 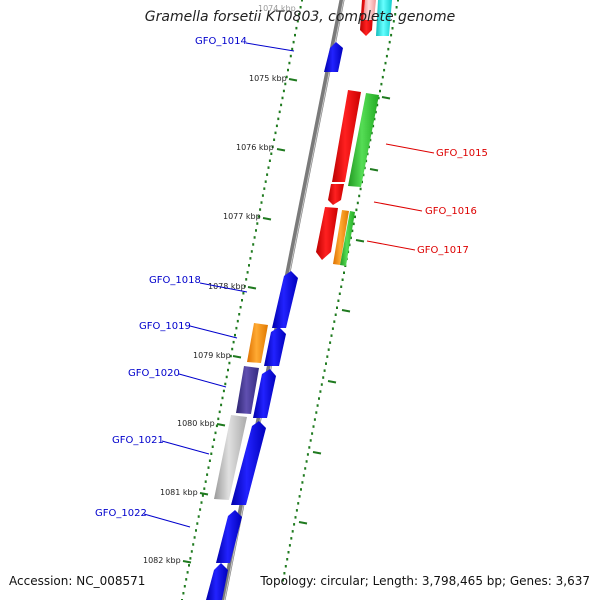 What do you see at coordinates (217, 581) in the screenshot?
I see `gene-arrow-bottom-blue` at bounding box center [217, 581].